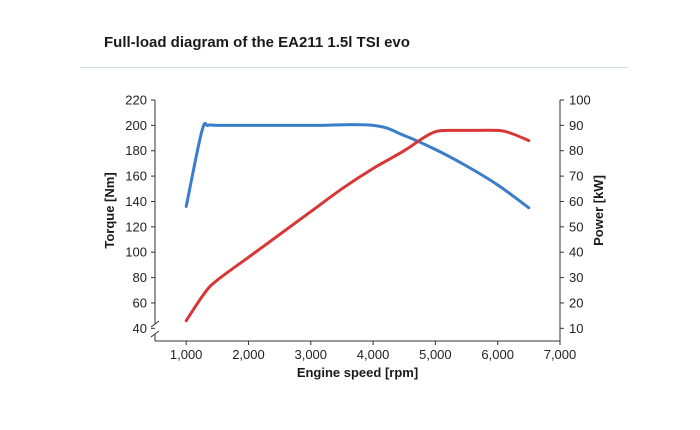 This screenshot has width=700, height=430. I want to click on y-right-tick-label: 20, so click(576, 302).